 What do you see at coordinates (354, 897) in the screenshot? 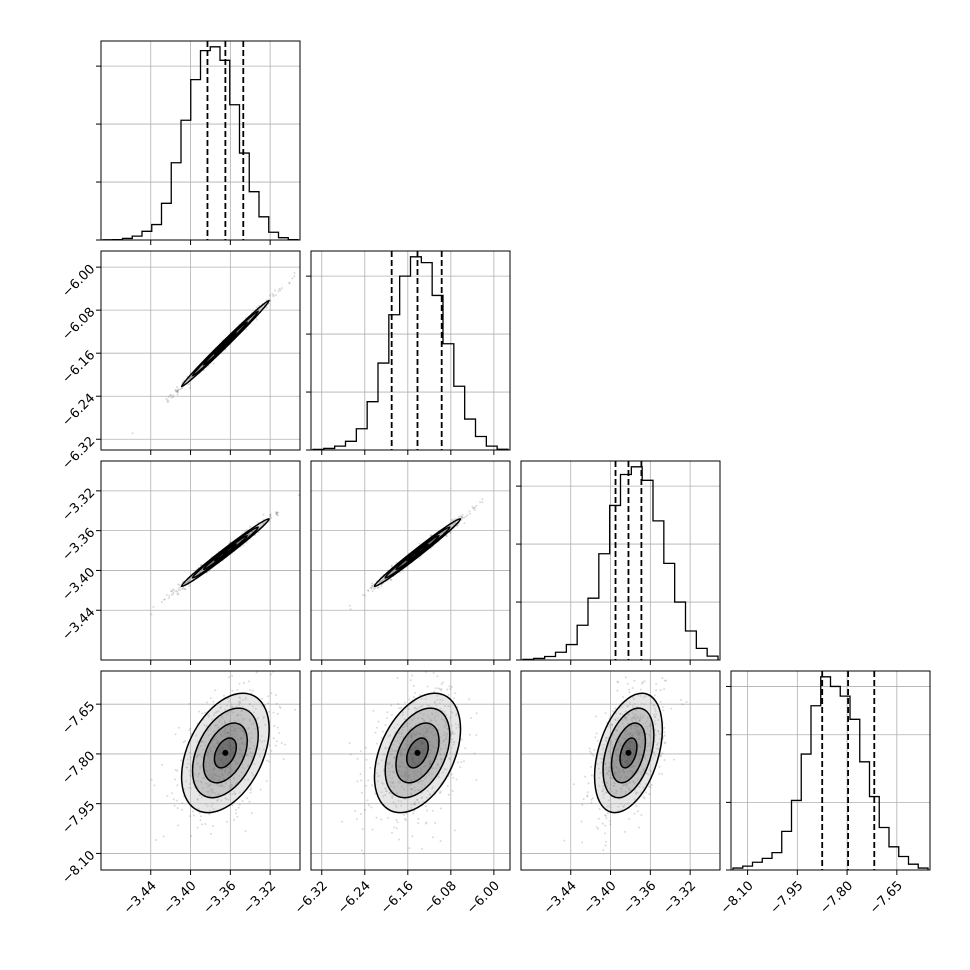
I see `x-tick-label: −6.24` at bounding box center [354, 897].